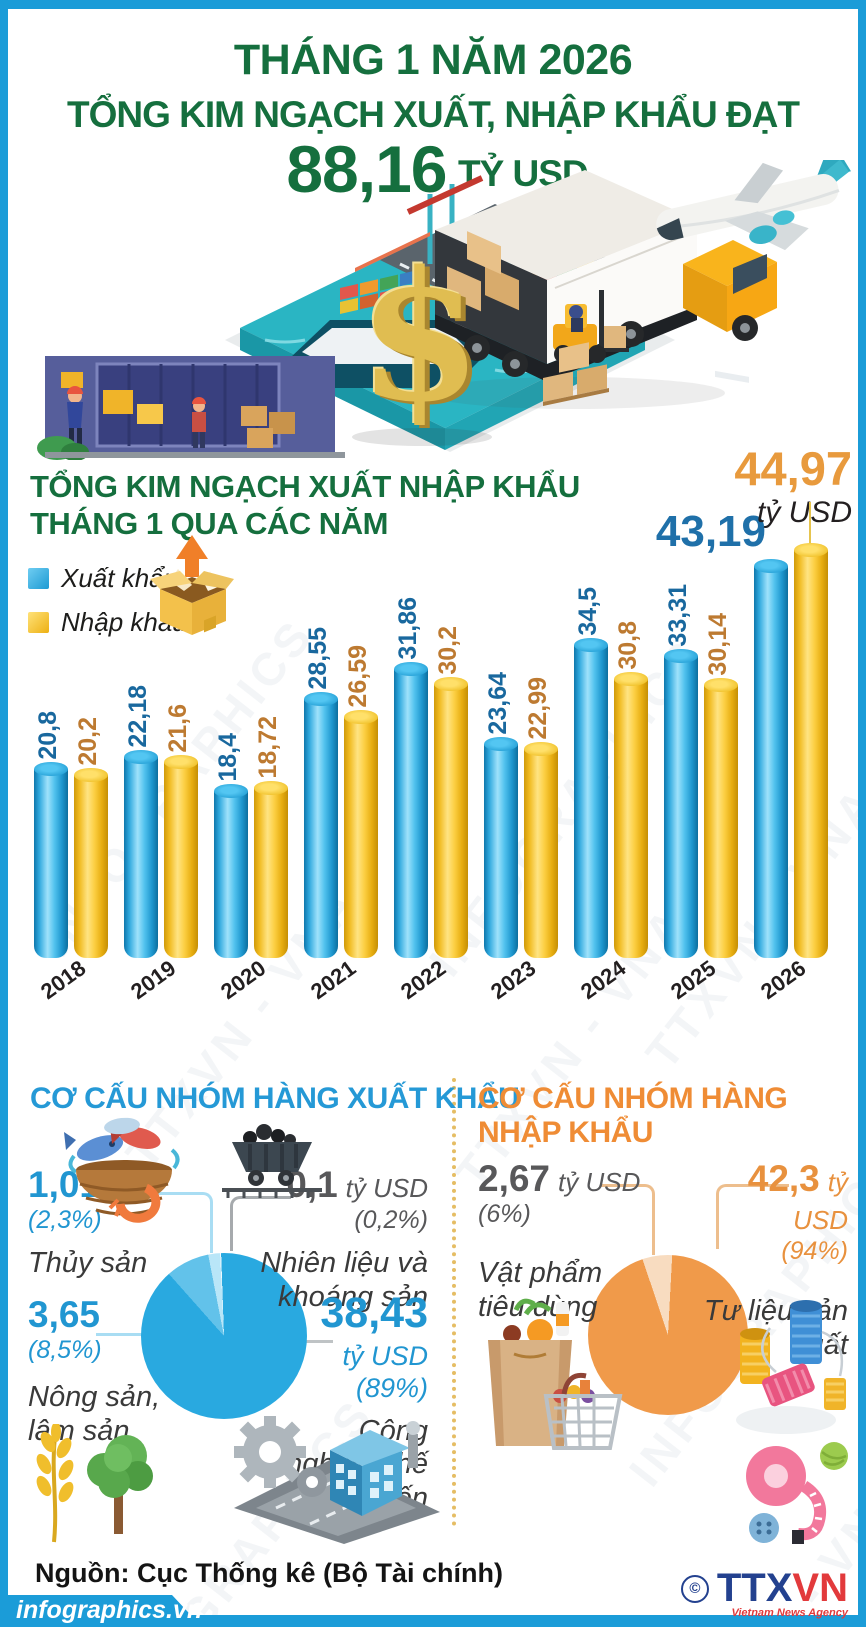  Describe the element at coordinates (576, 374) in the screenshot. I see `pallet-boxes-icon` at that location.